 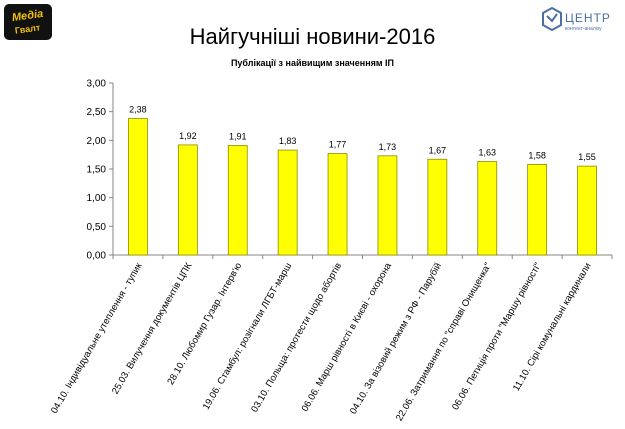 What do you see at coordinates (97, 170) in the screenshot?
I see `y-tick-label: 1,50` at bounding box center [97, 170].